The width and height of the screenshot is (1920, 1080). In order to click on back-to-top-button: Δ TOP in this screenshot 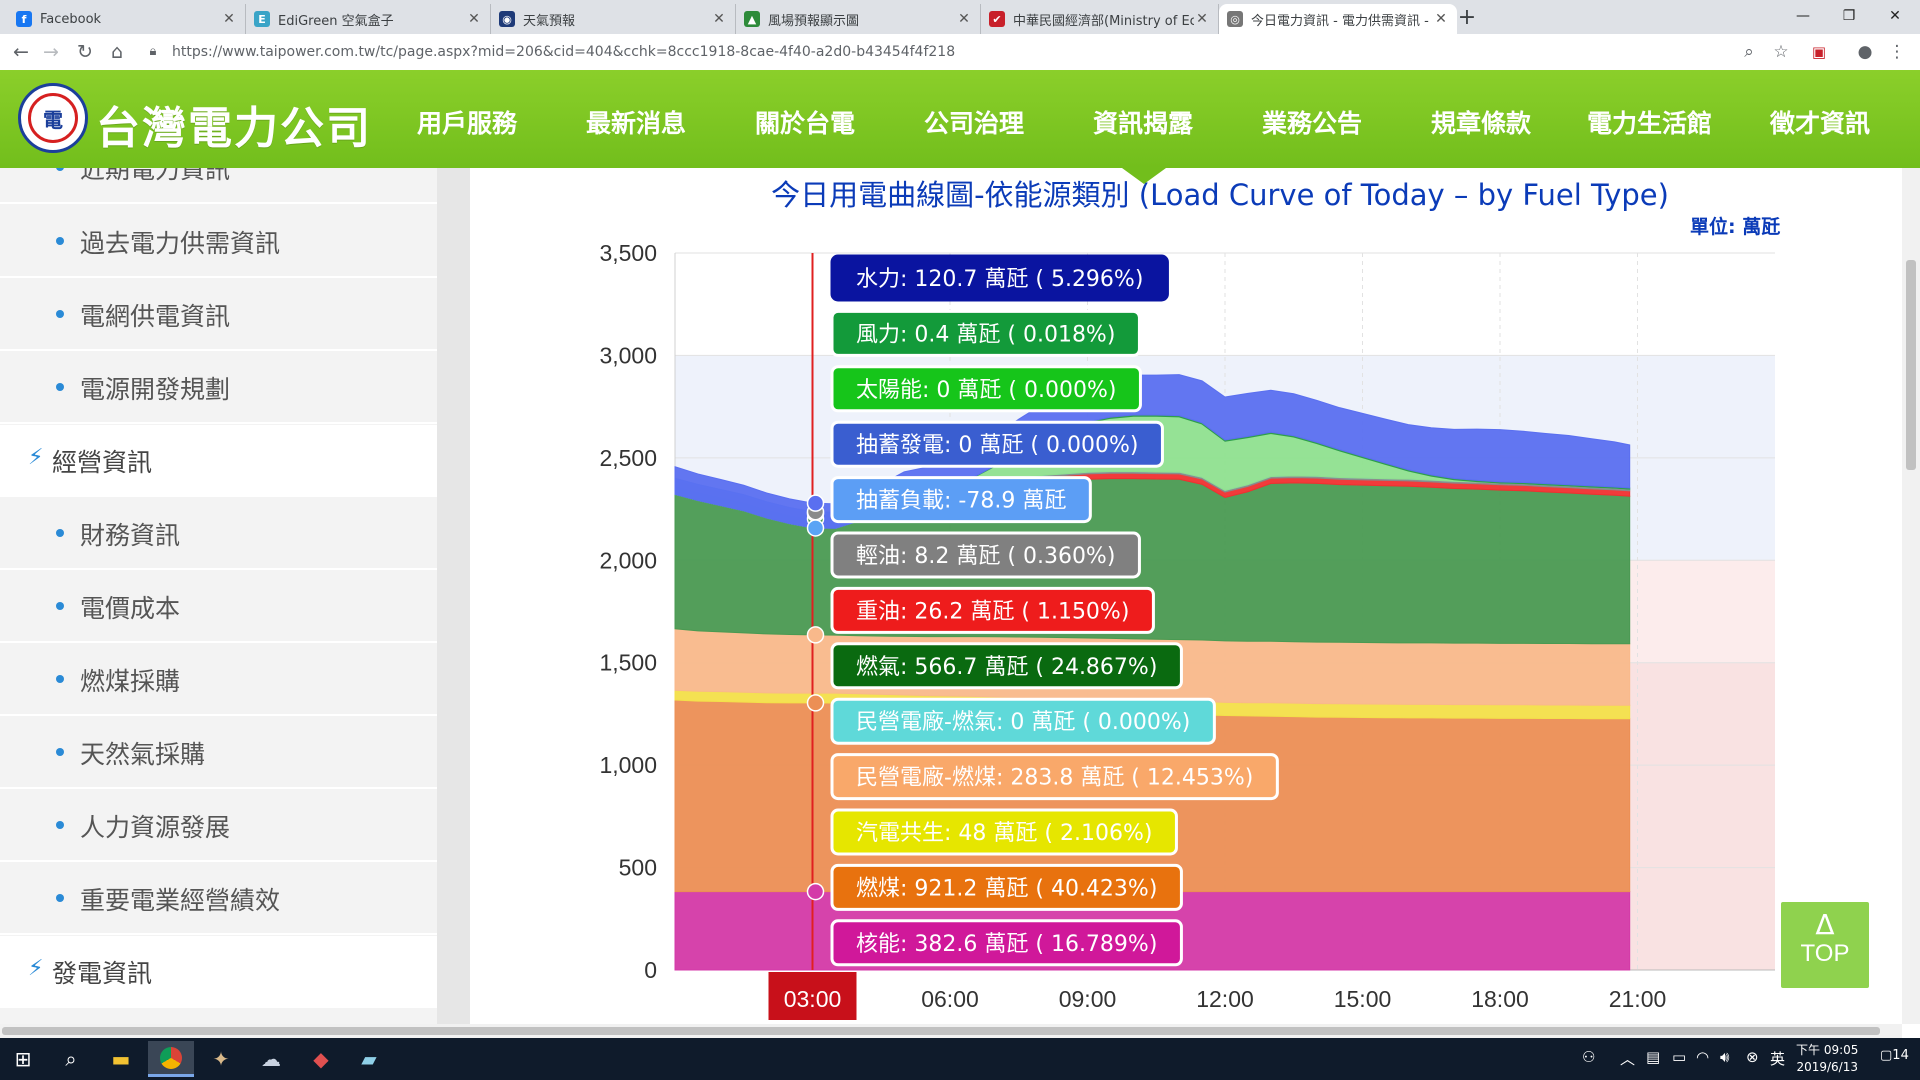, I will do `click(1825, 945)`.